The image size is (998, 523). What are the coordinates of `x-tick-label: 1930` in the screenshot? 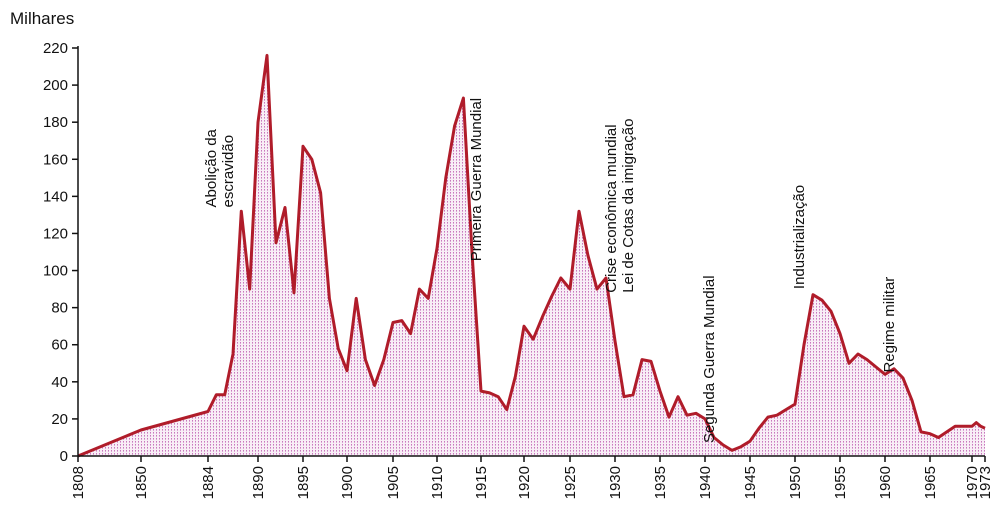 It's located at (615, 482).